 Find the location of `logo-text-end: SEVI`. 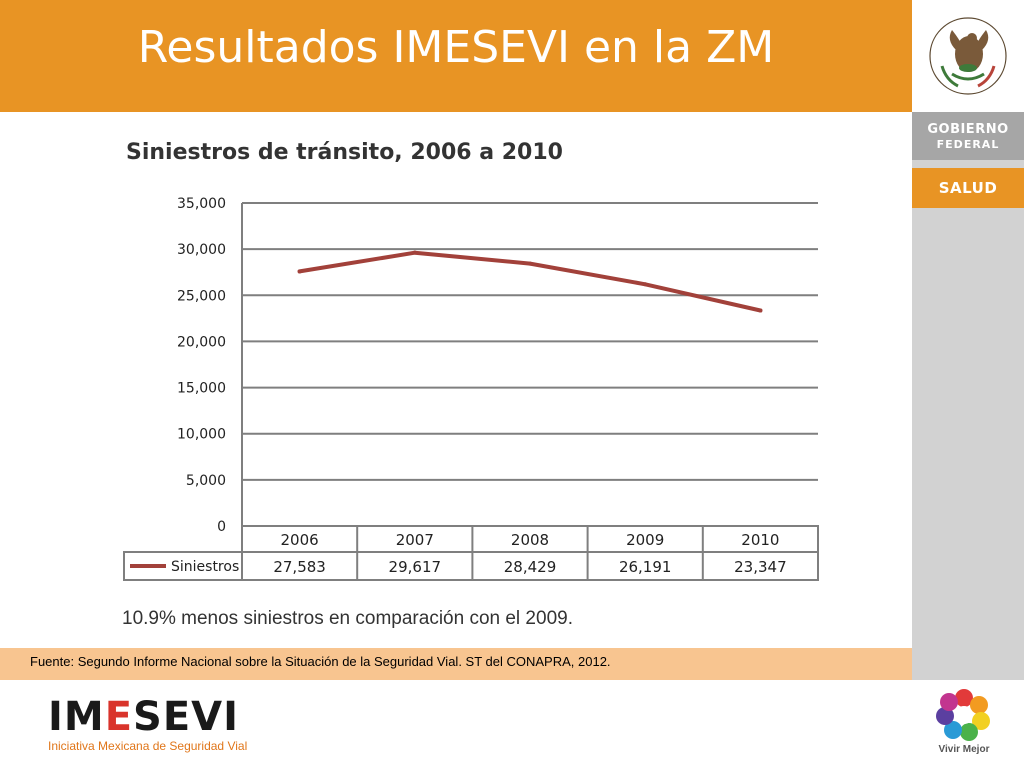

logo-text-end: SEVI is located at coordinates (186, 717).